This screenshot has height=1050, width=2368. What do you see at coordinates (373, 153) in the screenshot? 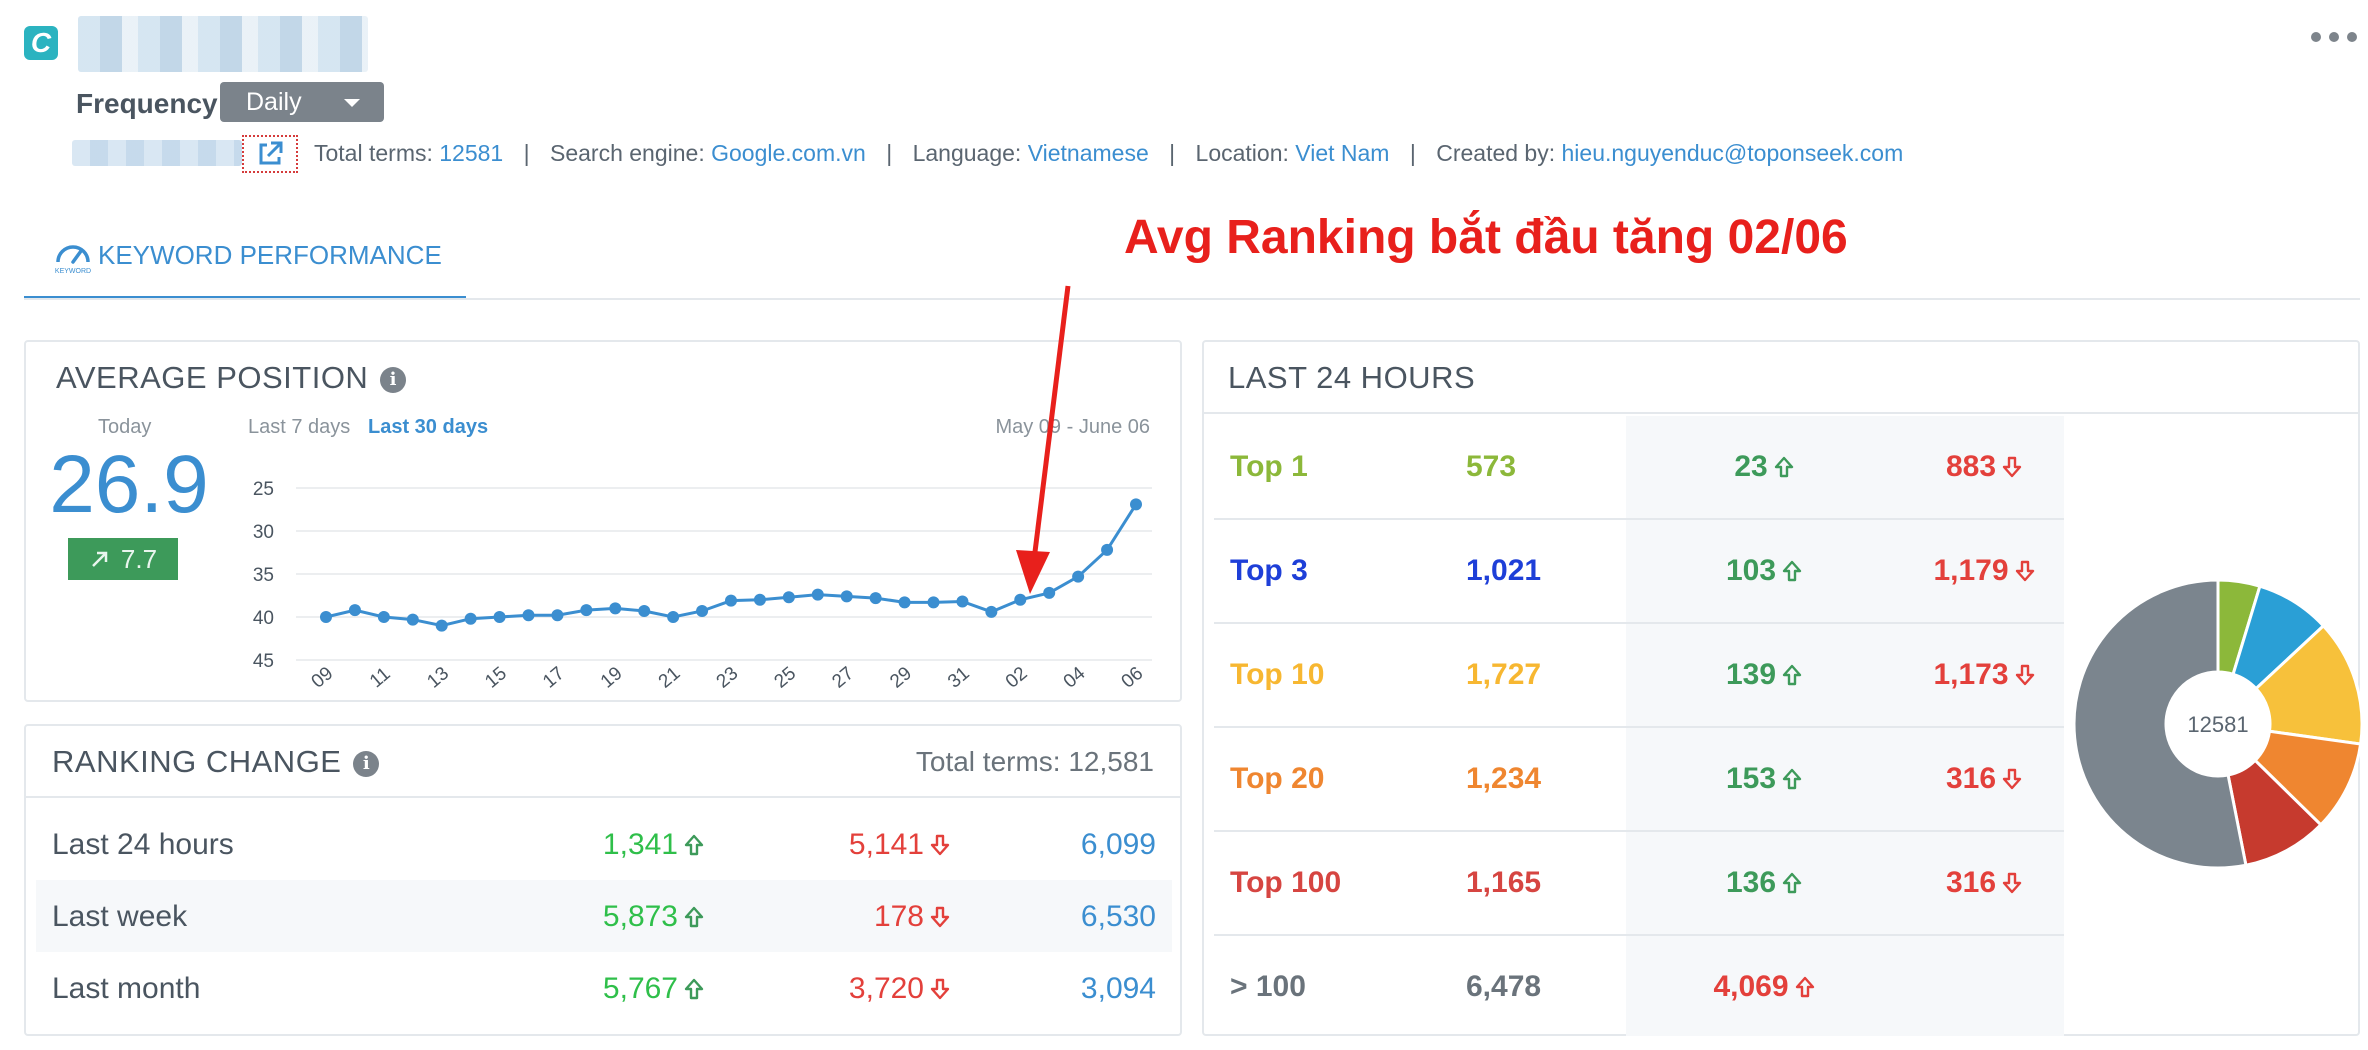
I see `total-terms-label: Total terms:` at bounding box center [373, 153].